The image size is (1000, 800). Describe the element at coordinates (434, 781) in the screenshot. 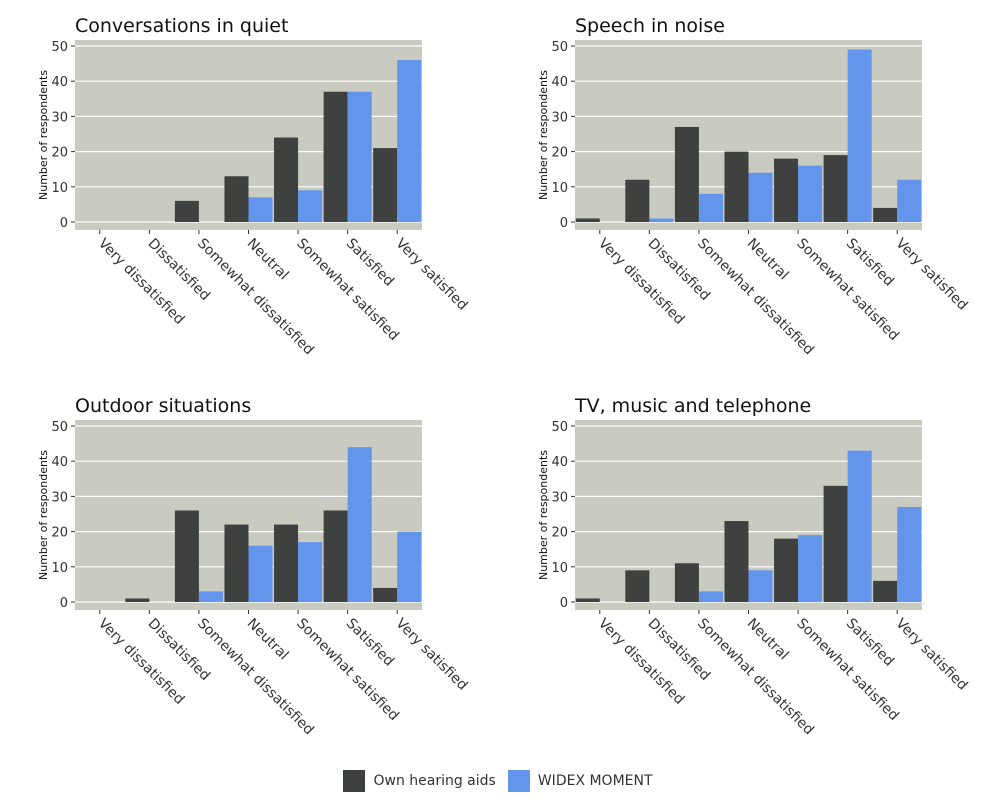

I see `legend-label-own: Own hearing aids` at that location.